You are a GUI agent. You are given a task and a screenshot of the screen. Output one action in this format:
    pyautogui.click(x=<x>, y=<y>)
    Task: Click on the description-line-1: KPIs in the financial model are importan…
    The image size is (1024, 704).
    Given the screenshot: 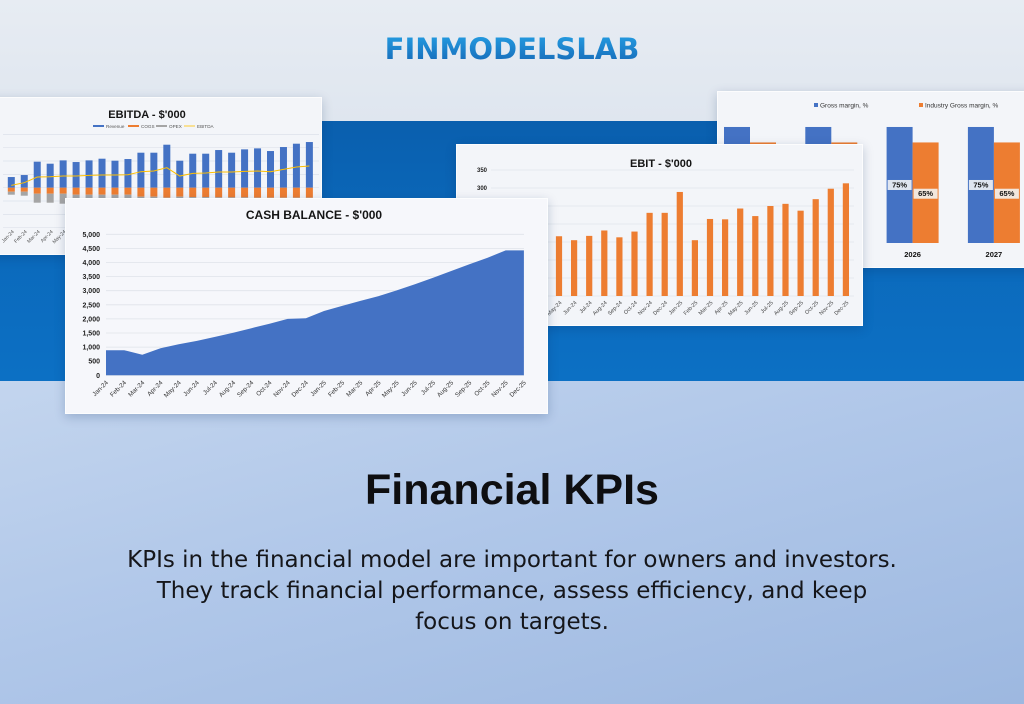 What is the action you would take?
    pyautogui.click(x=512, y=560)
    